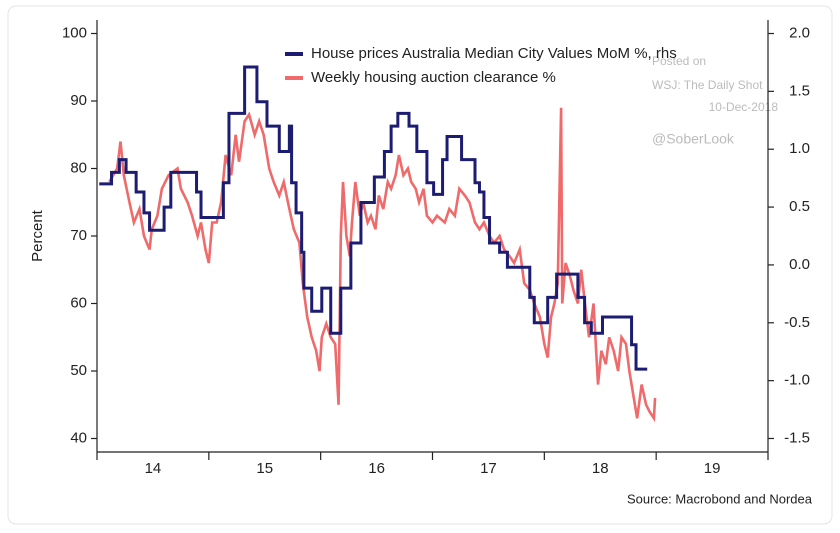 The image size is (840, 533). I want to click on watermark: @SoberLook, so click(693, 139).